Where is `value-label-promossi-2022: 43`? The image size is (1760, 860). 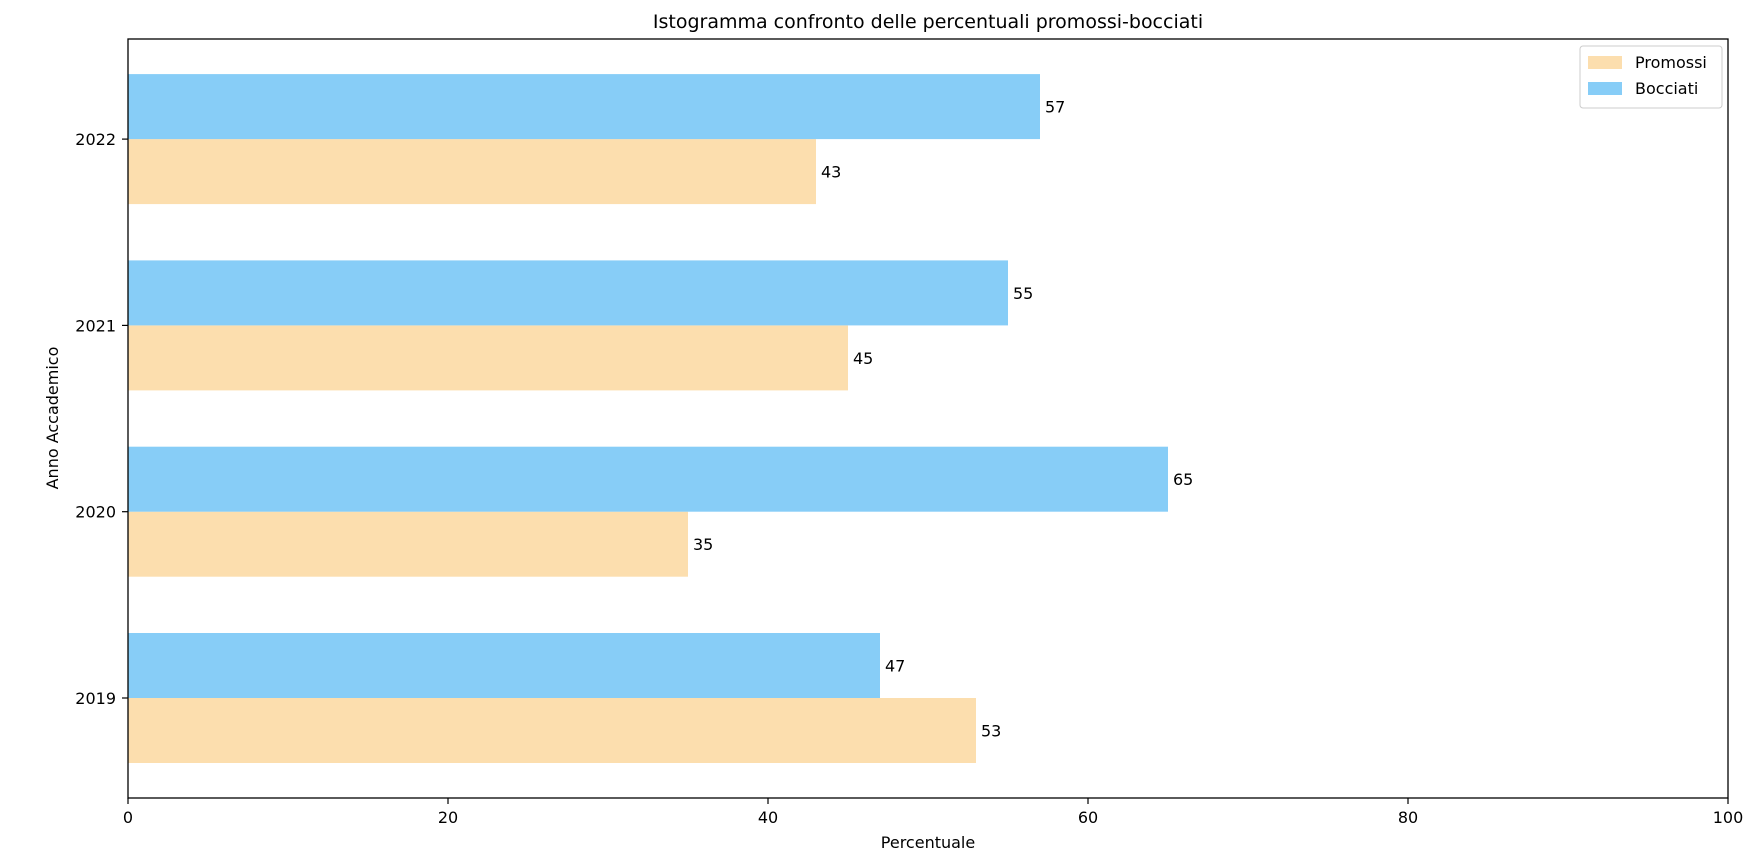
value-label-promossi-2022: 43 is located at coordinates (831, 172).